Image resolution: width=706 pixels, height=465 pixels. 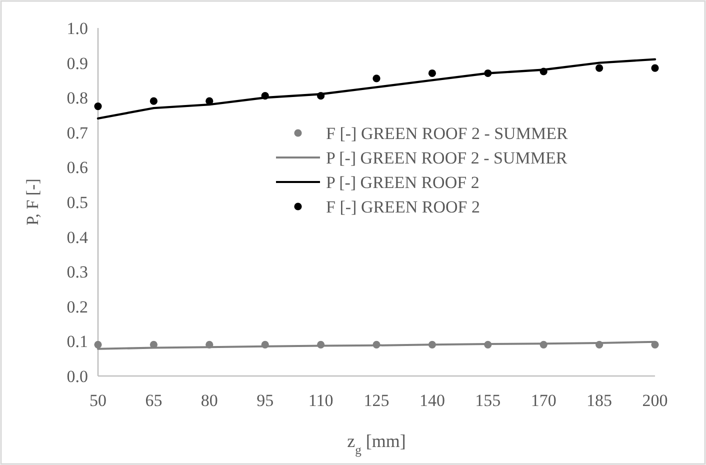 What do you see at coordinates (377, 400) in the screenshot?
I see `x-tick-label: 125` at bounding box center [377, 400].